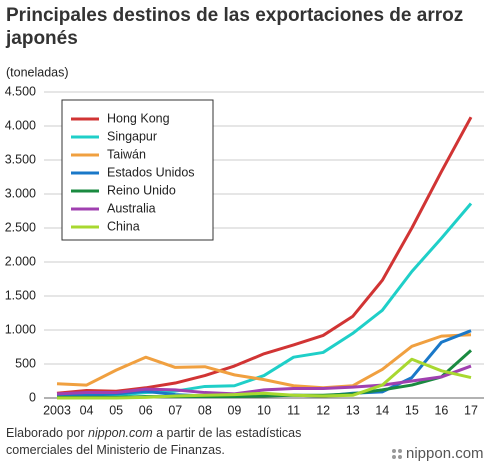 The height and width of the screenshot is (466, 500). What do you see at coordinates (471, 410) in the screenshot?
I see `x-tick-label: 17` at bounding box center [471, 410].